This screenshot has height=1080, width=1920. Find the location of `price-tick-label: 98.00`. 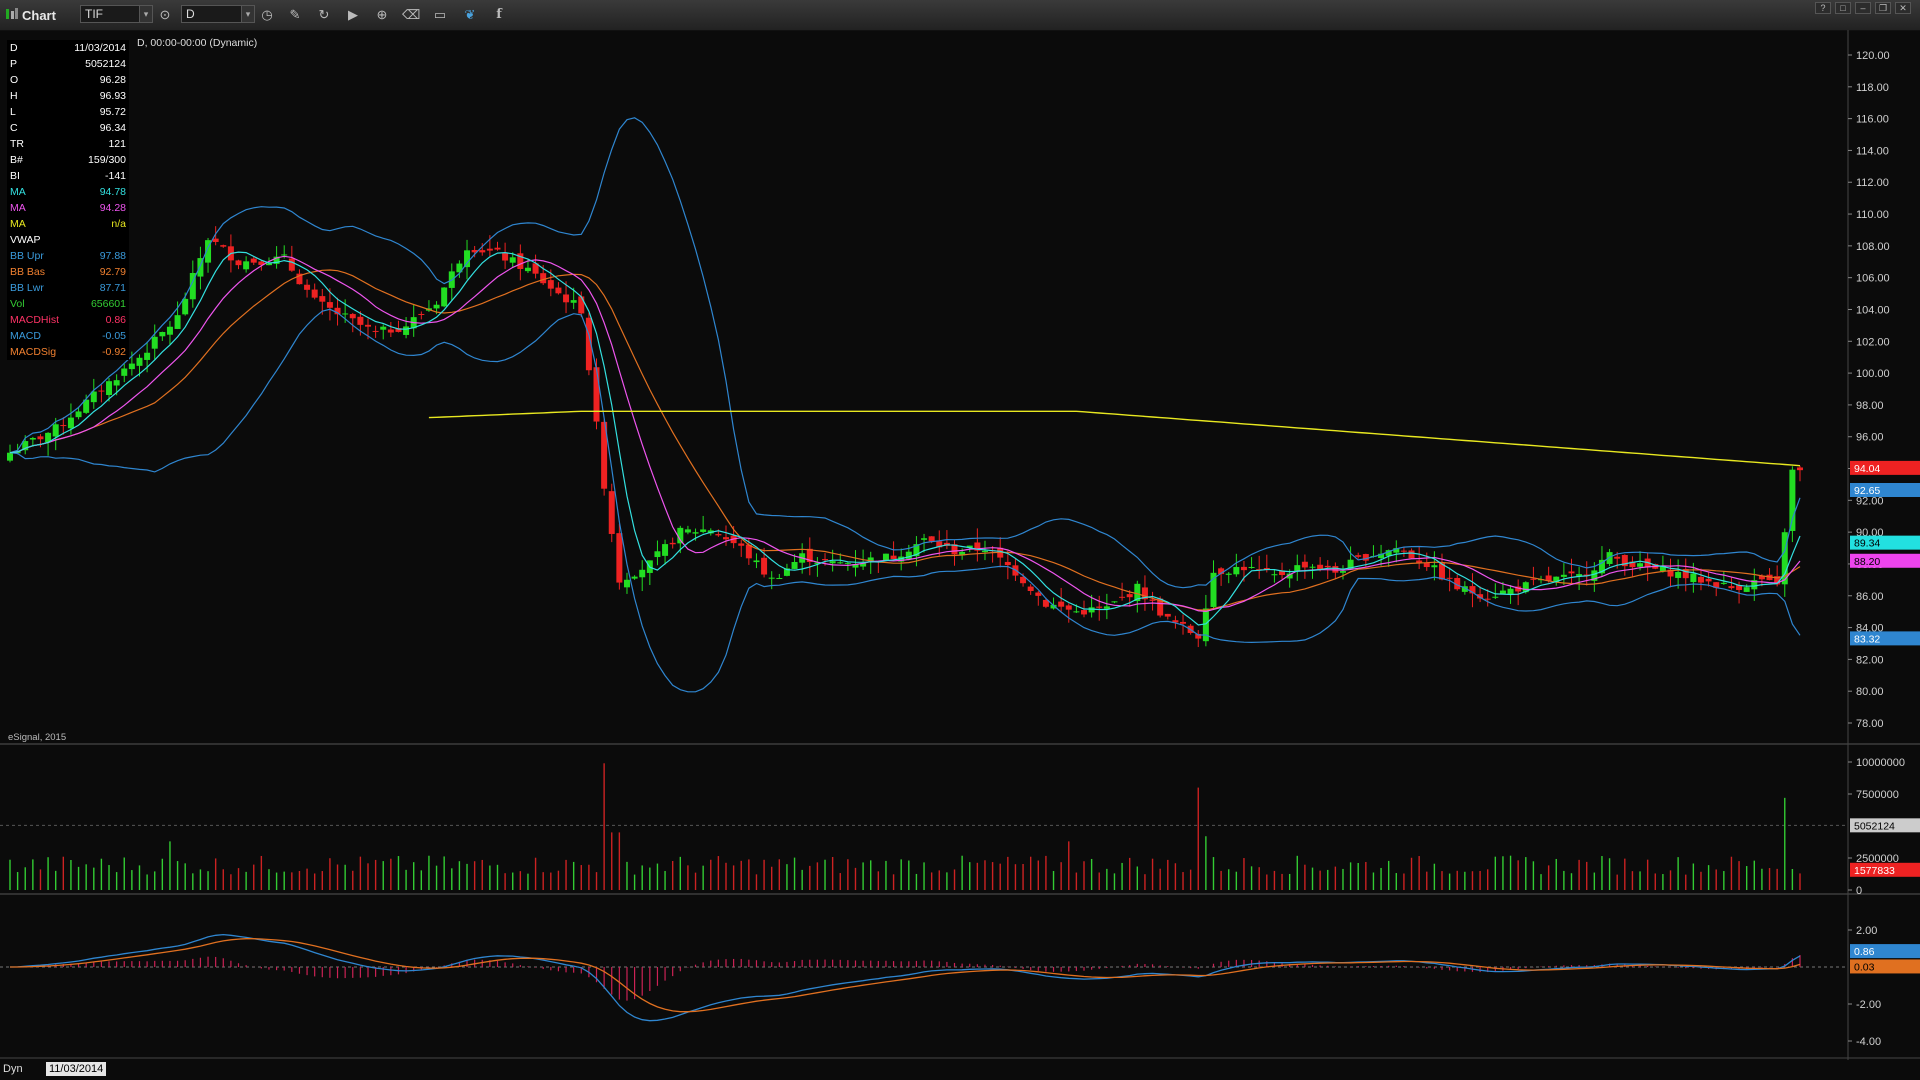

price-tick-label: 98.00 is located at coordinates (1870, 406).